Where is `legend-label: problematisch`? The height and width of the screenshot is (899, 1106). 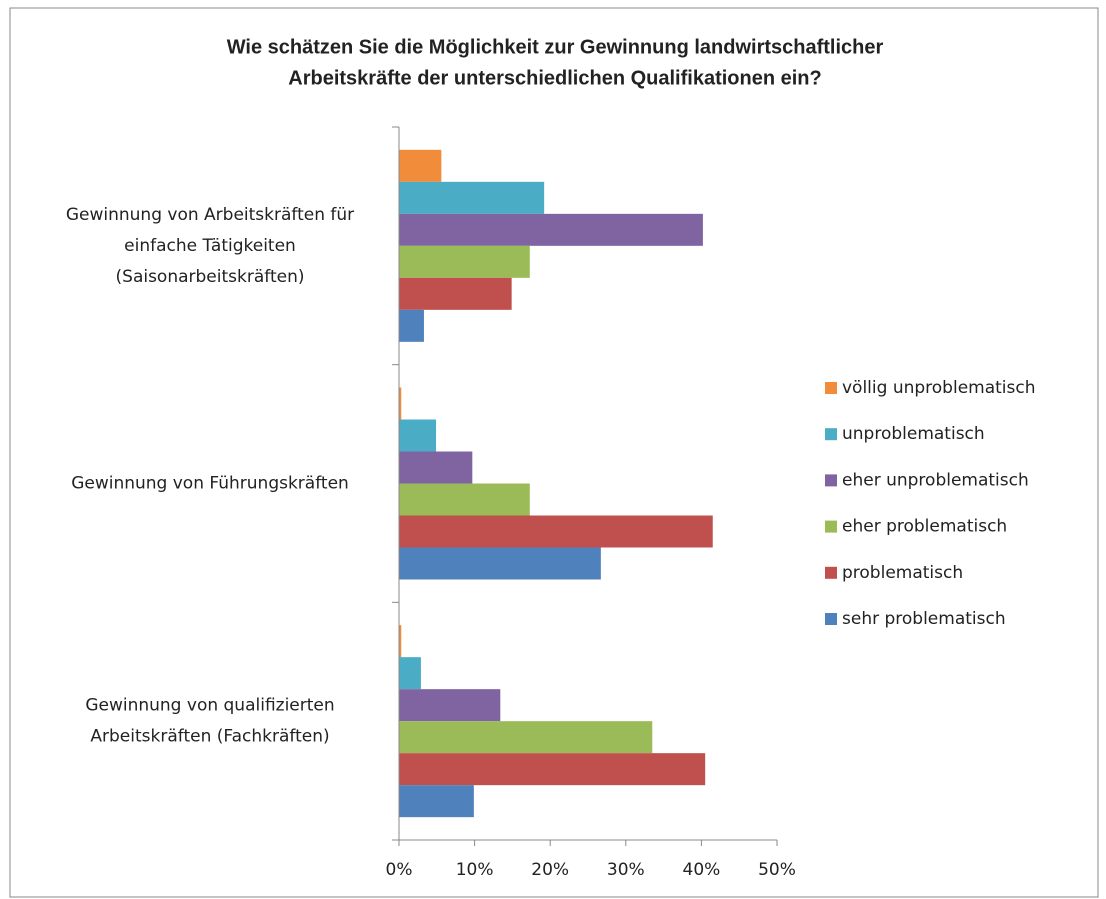 legend-label: problematisch is located at coordinates (902, 573).